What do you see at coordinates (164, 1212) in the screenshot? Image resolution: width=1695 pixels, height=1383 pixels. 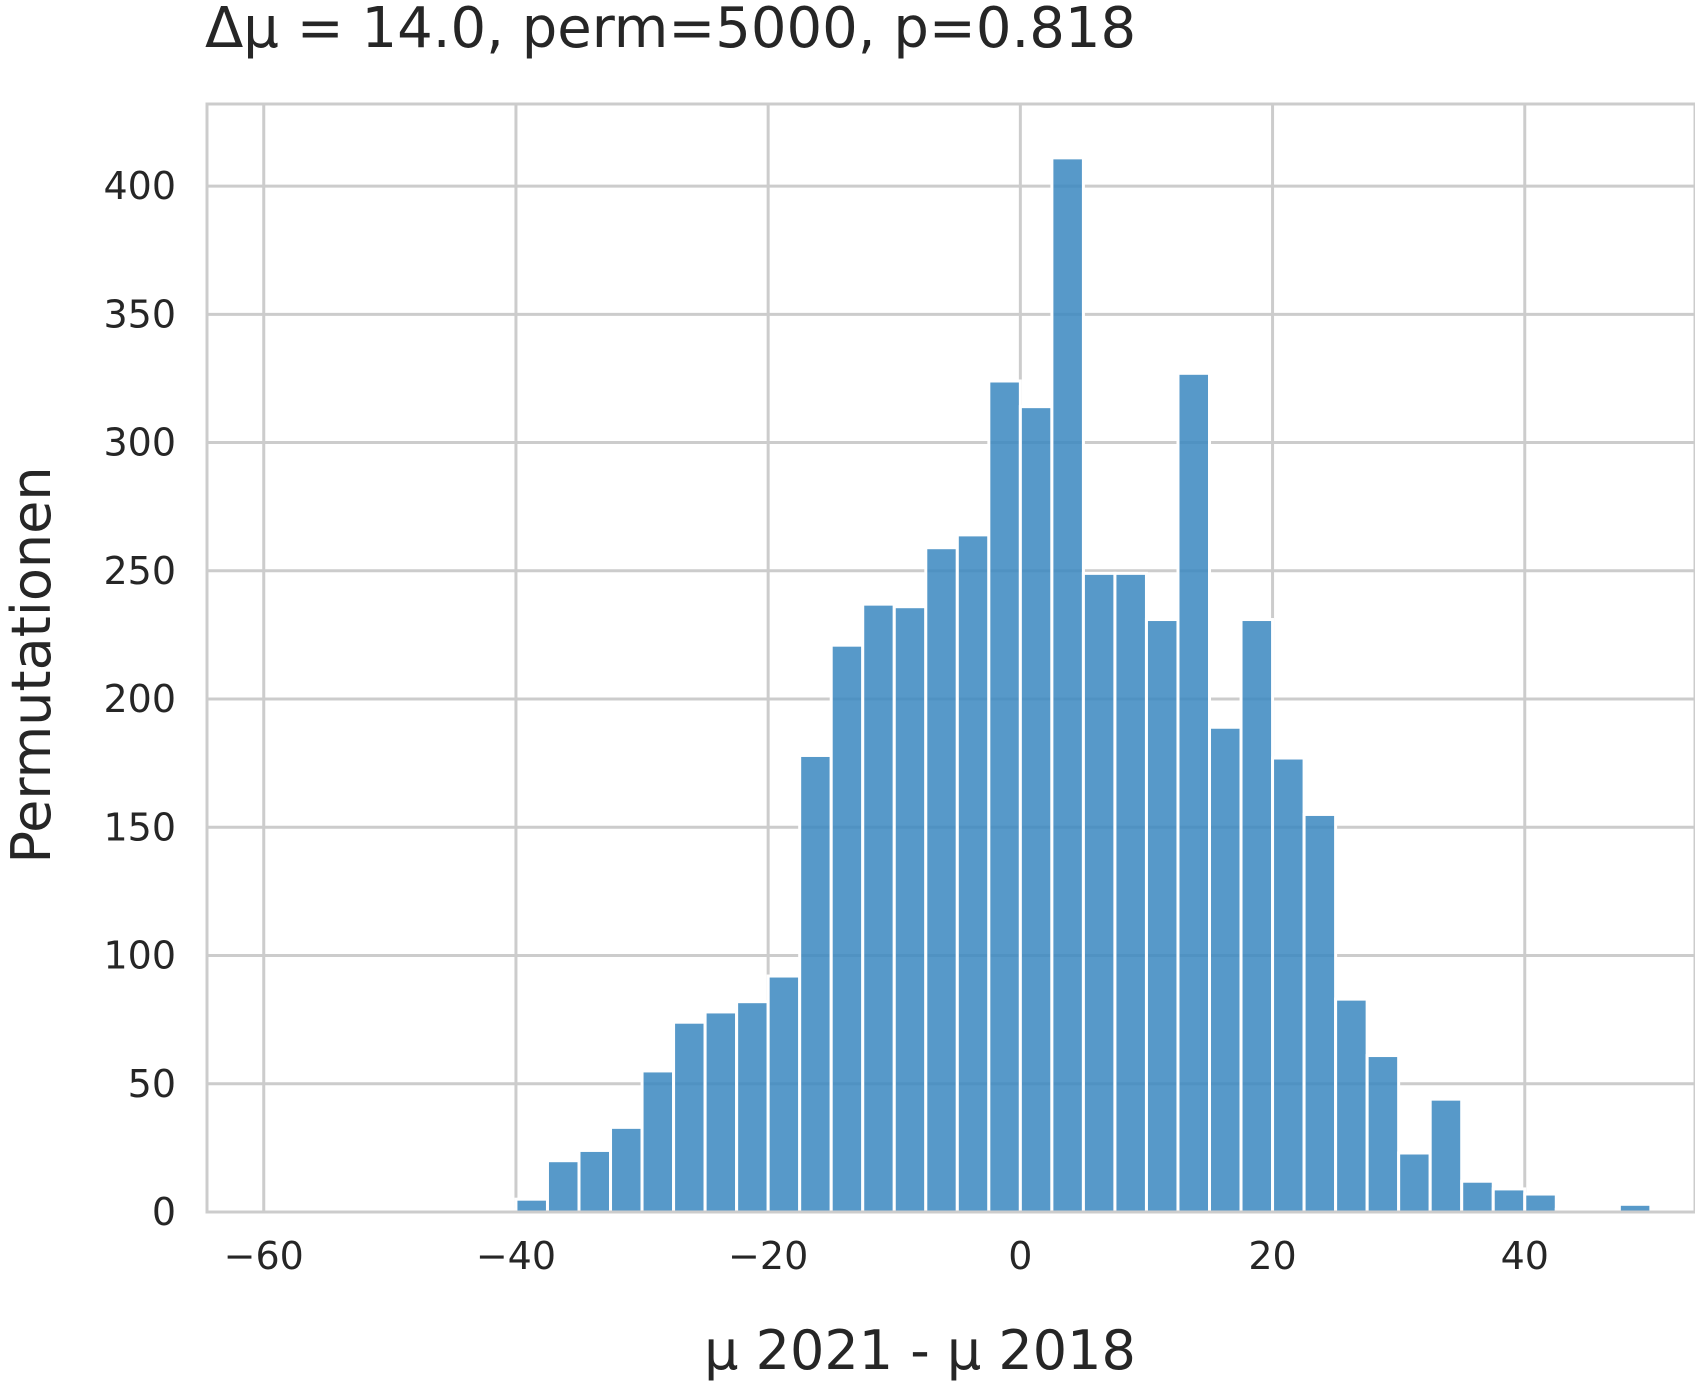 I see `y-tick-label: 0` at bounding box center [164, 1212].